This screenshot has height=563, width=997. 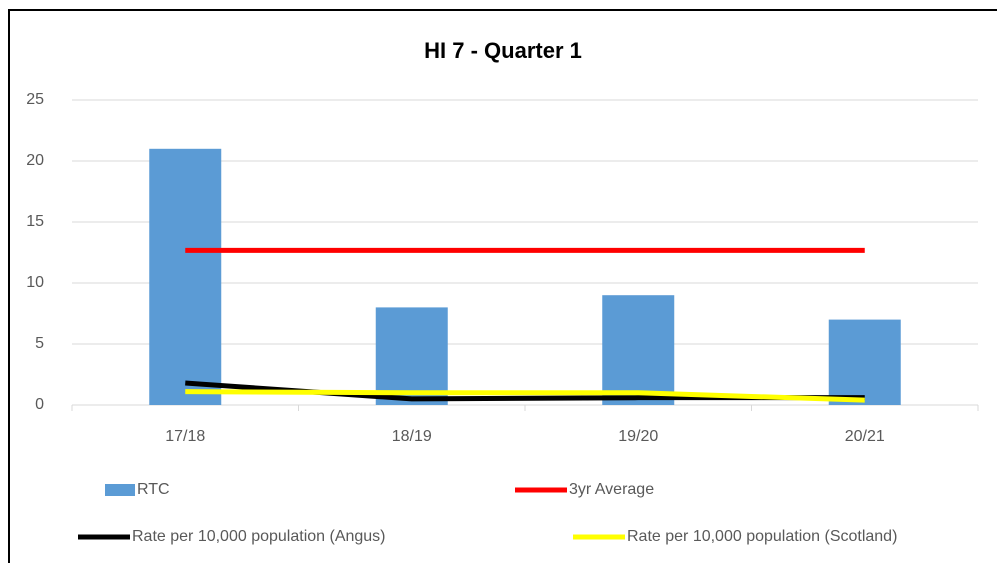 I want to click on legend-label: RTC, so click(x=153, y=489).